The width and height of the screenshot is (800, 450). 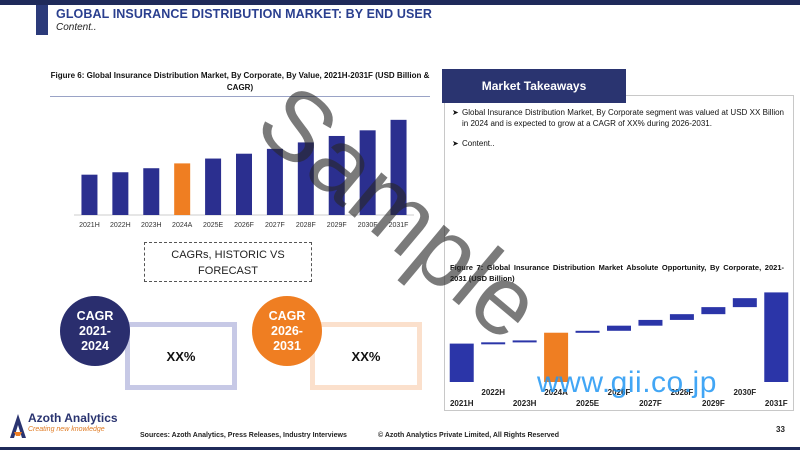 I want to click on logo-tagline: Creating new knowledge, so click(x=66, y=429).